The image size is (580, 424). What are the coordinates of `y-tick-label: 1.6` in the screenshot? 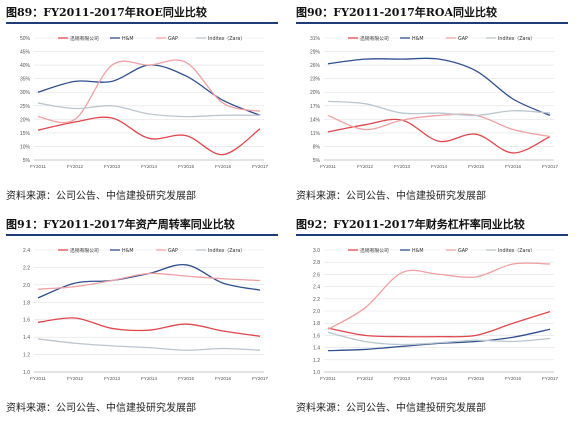 It's located at (316, 336).